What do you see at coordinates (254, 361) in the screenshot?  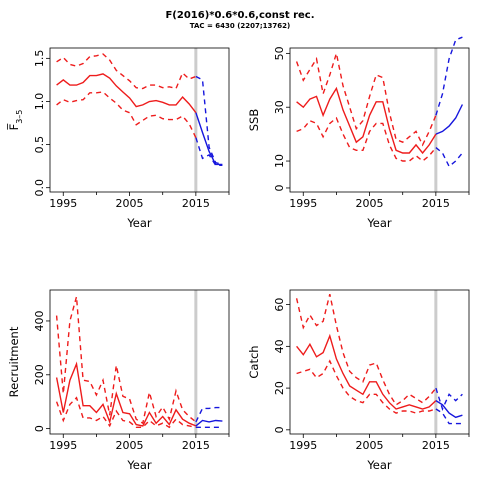 I see `y-axis-title: Catch` at bounding box center [254, 361].